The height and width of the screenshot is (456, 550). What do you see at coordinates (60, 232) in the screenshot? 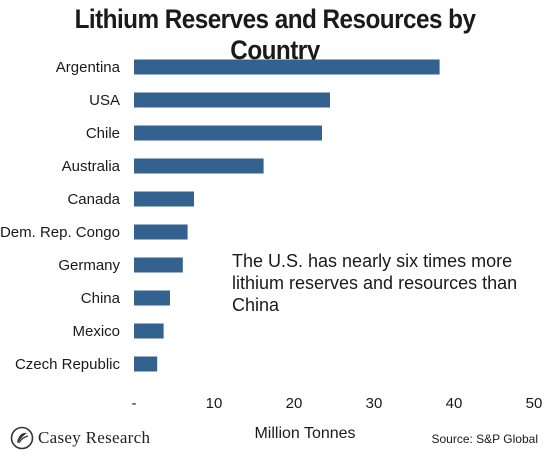
I see `category-label: Dem. Rep. Congo` at bounding box center [60, 232].